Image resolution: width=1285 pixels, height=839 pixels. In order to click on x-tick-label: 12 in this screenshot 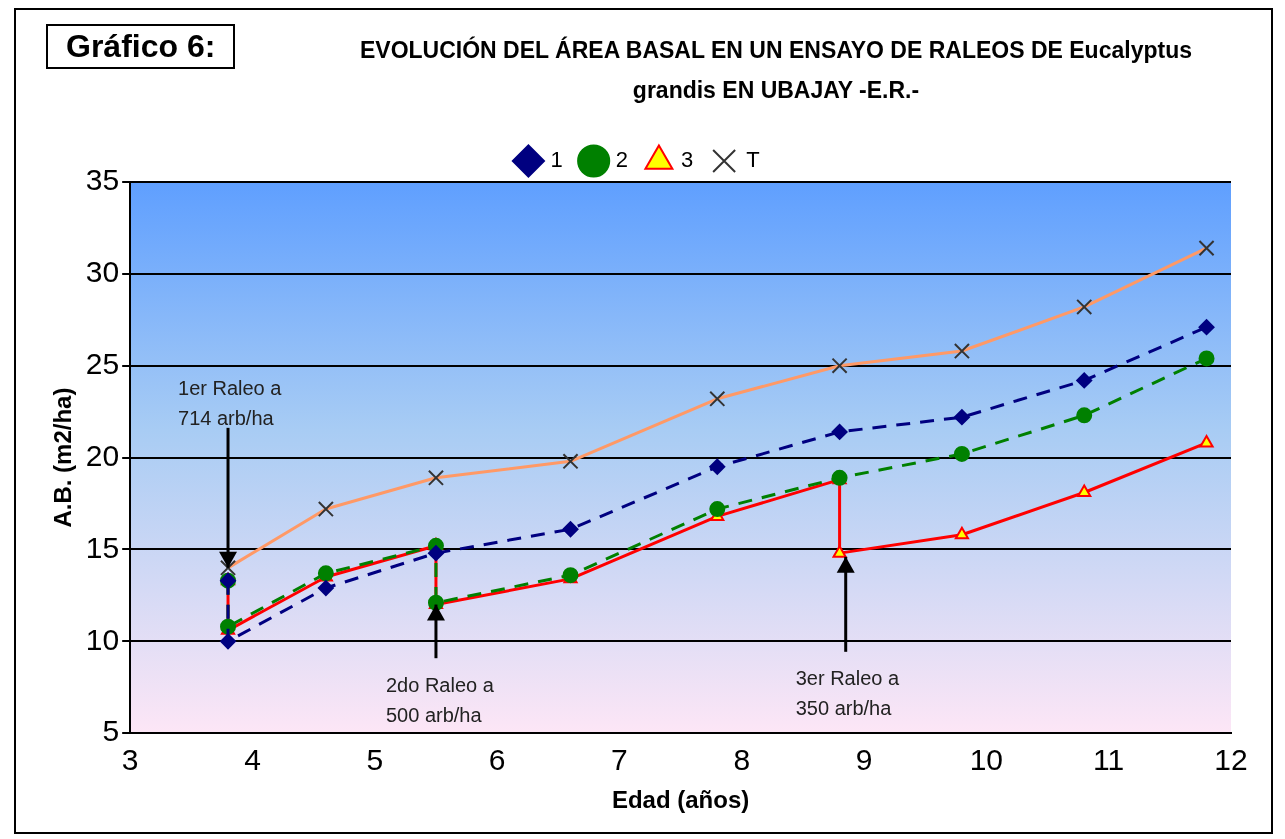, I will do `click(1231, 760)`.